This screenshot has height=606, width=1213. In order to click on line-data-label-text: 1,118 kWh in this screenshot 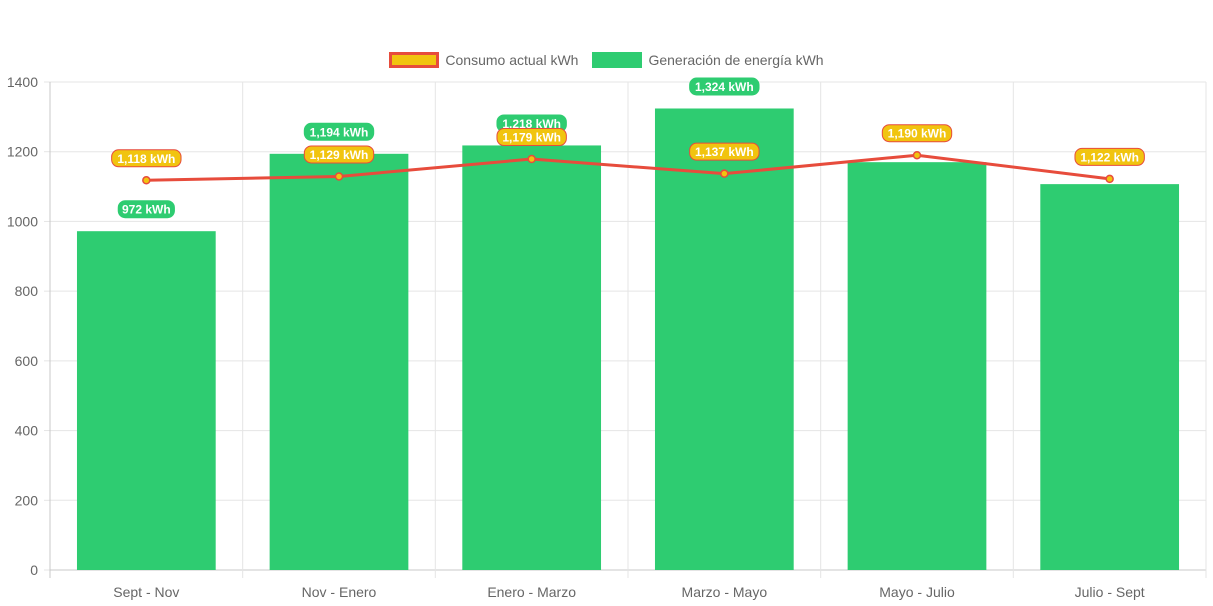, I will do `click(146, 159)`.